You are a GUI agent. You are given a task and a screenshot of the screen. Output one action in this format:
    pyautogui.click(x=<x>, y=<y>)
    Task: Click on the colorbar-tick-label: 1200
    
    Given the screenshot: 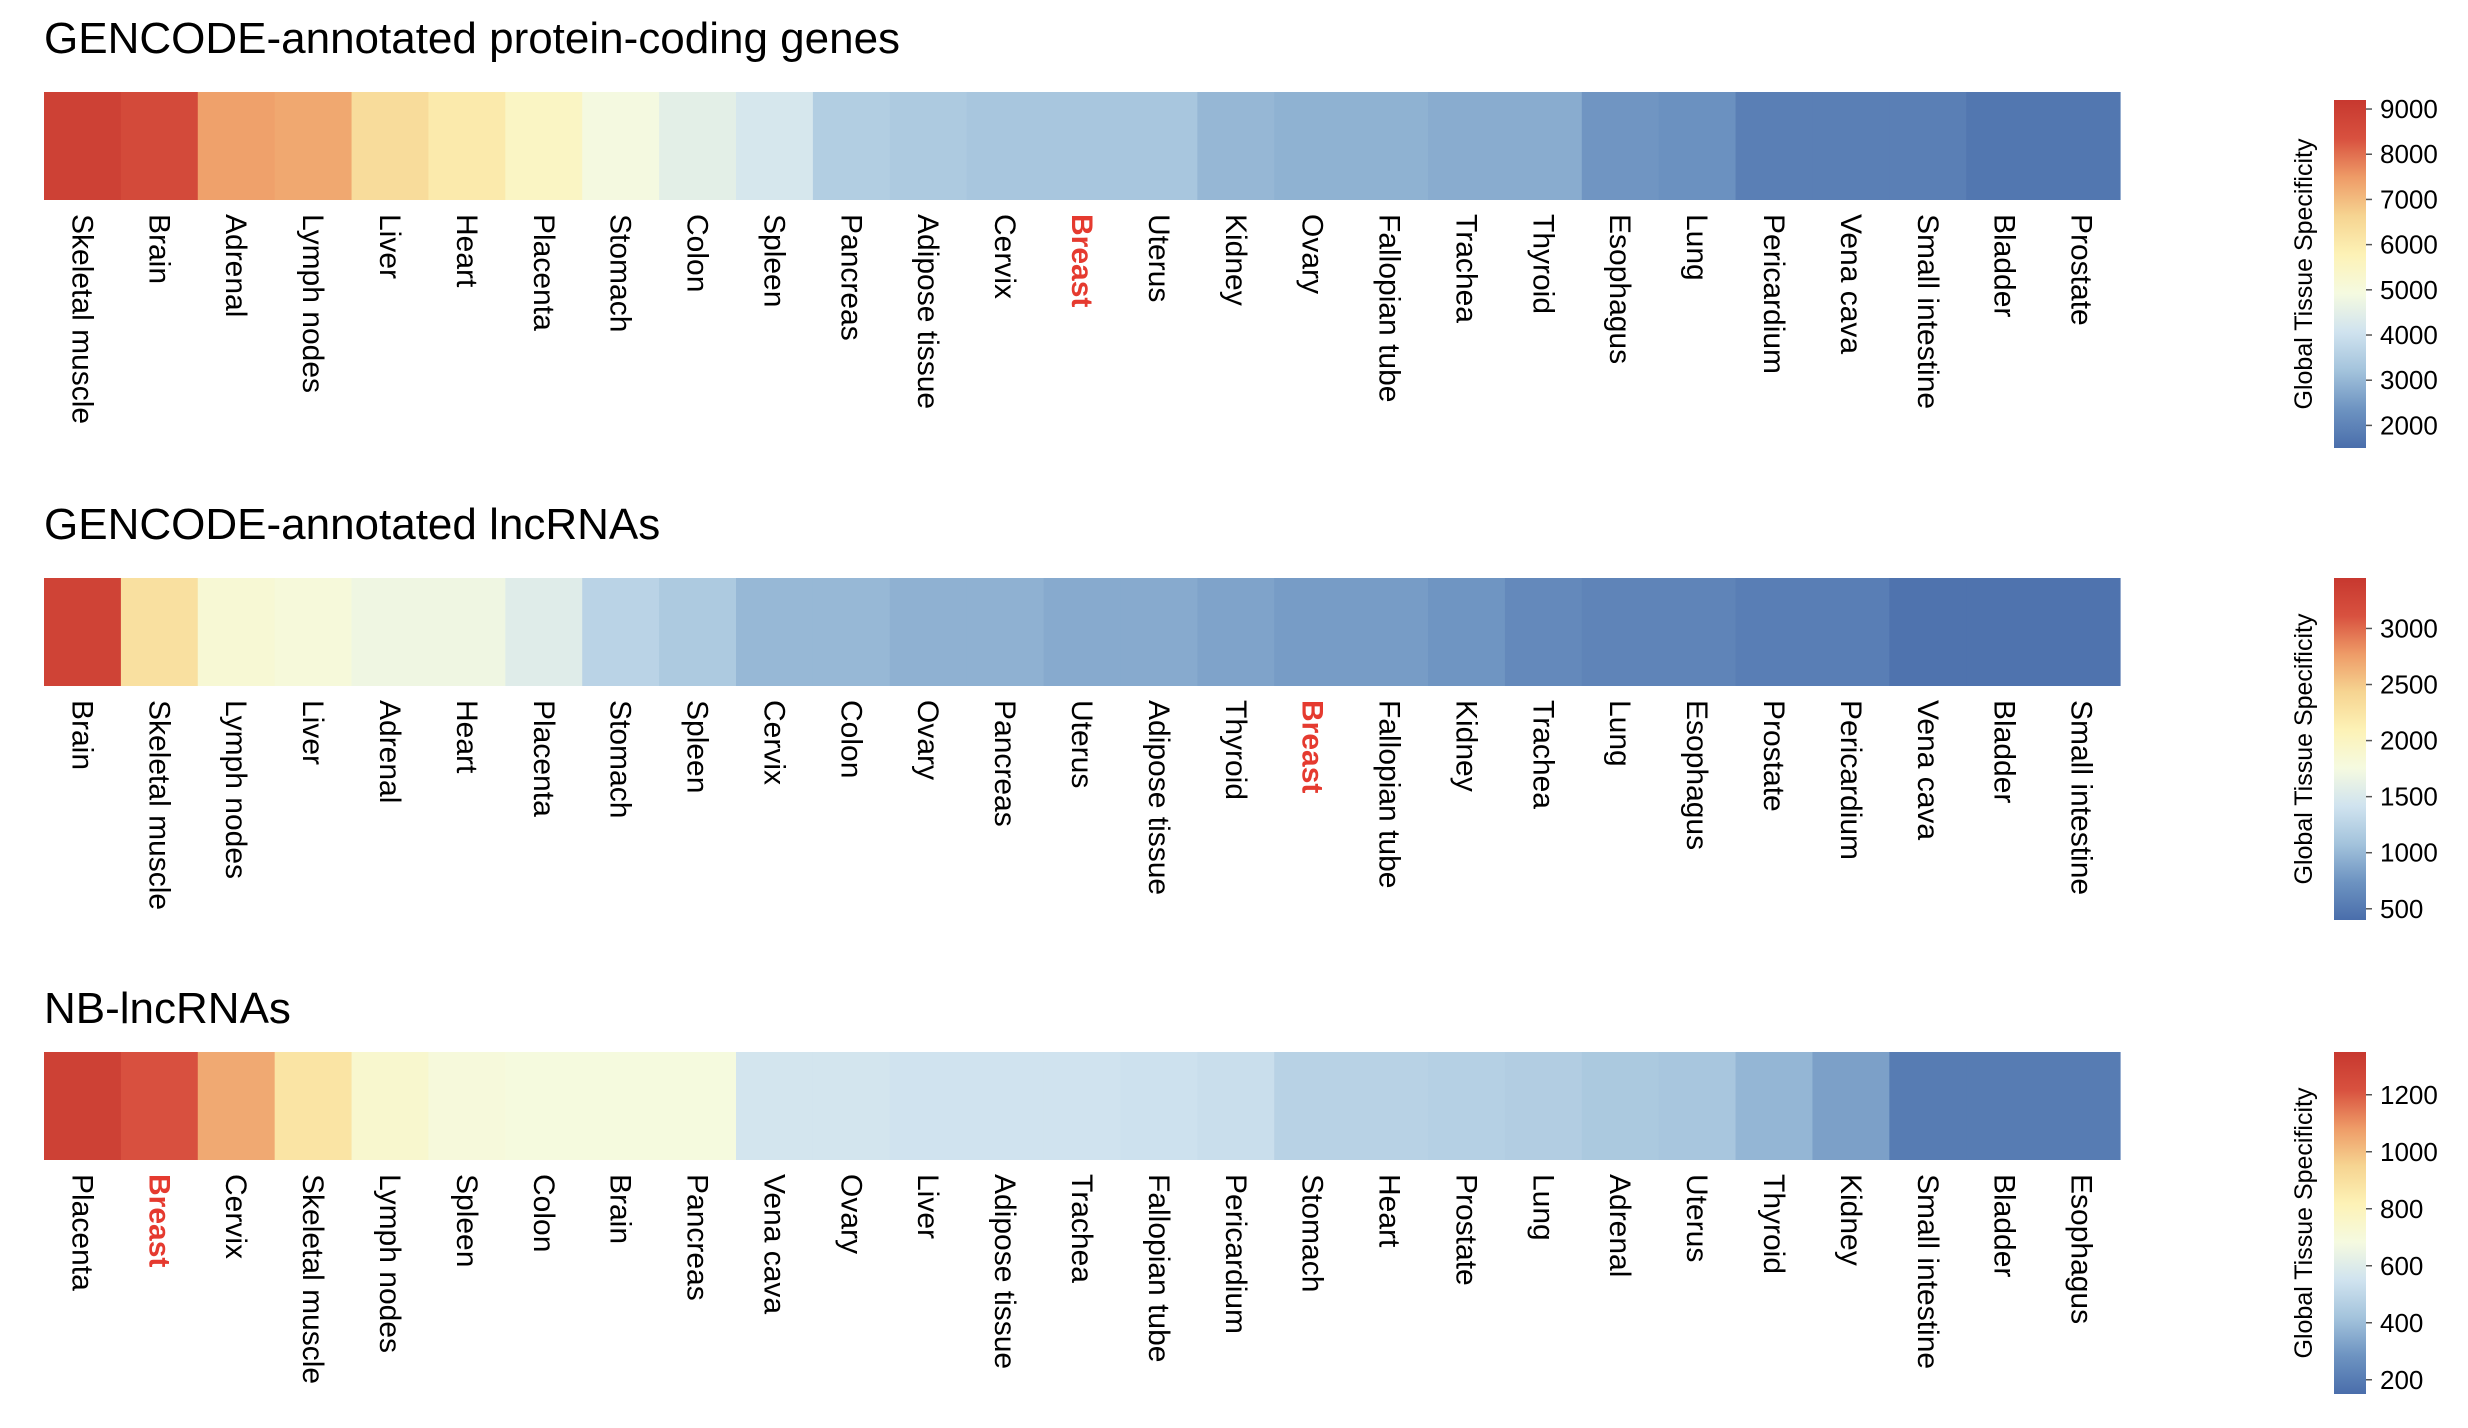 What is the action you would take?
    pyautogui.click(x=2409, y=1095)
    